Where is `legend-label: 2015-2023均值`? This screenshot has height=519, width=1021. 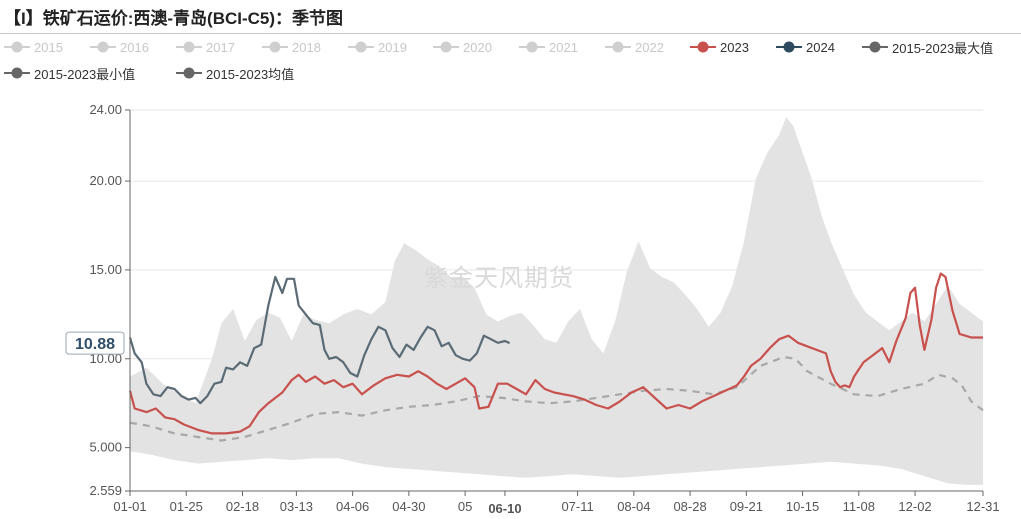
legend-label: 2015-2023均值 is located at coordinates (250, 74).